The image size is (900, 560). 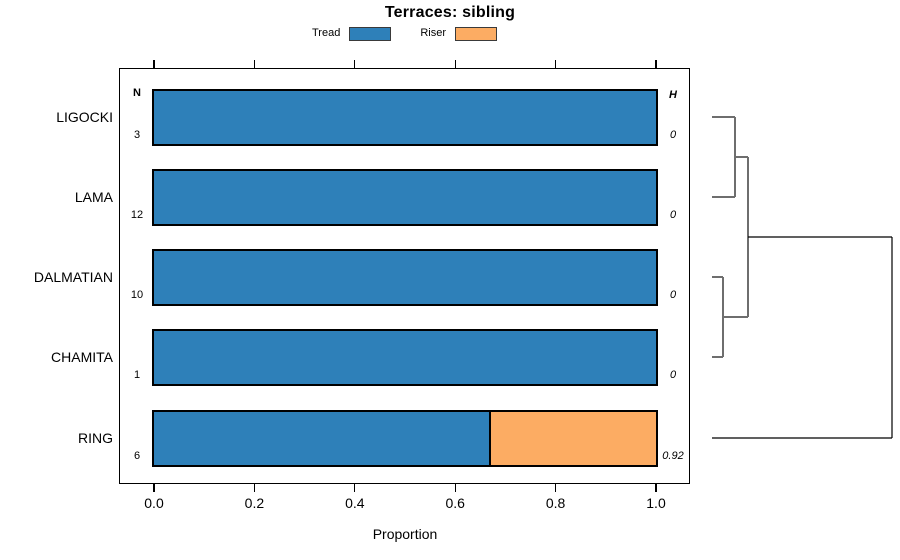 I want to click on legend-swatch-tread, so click(x=370, y=33).